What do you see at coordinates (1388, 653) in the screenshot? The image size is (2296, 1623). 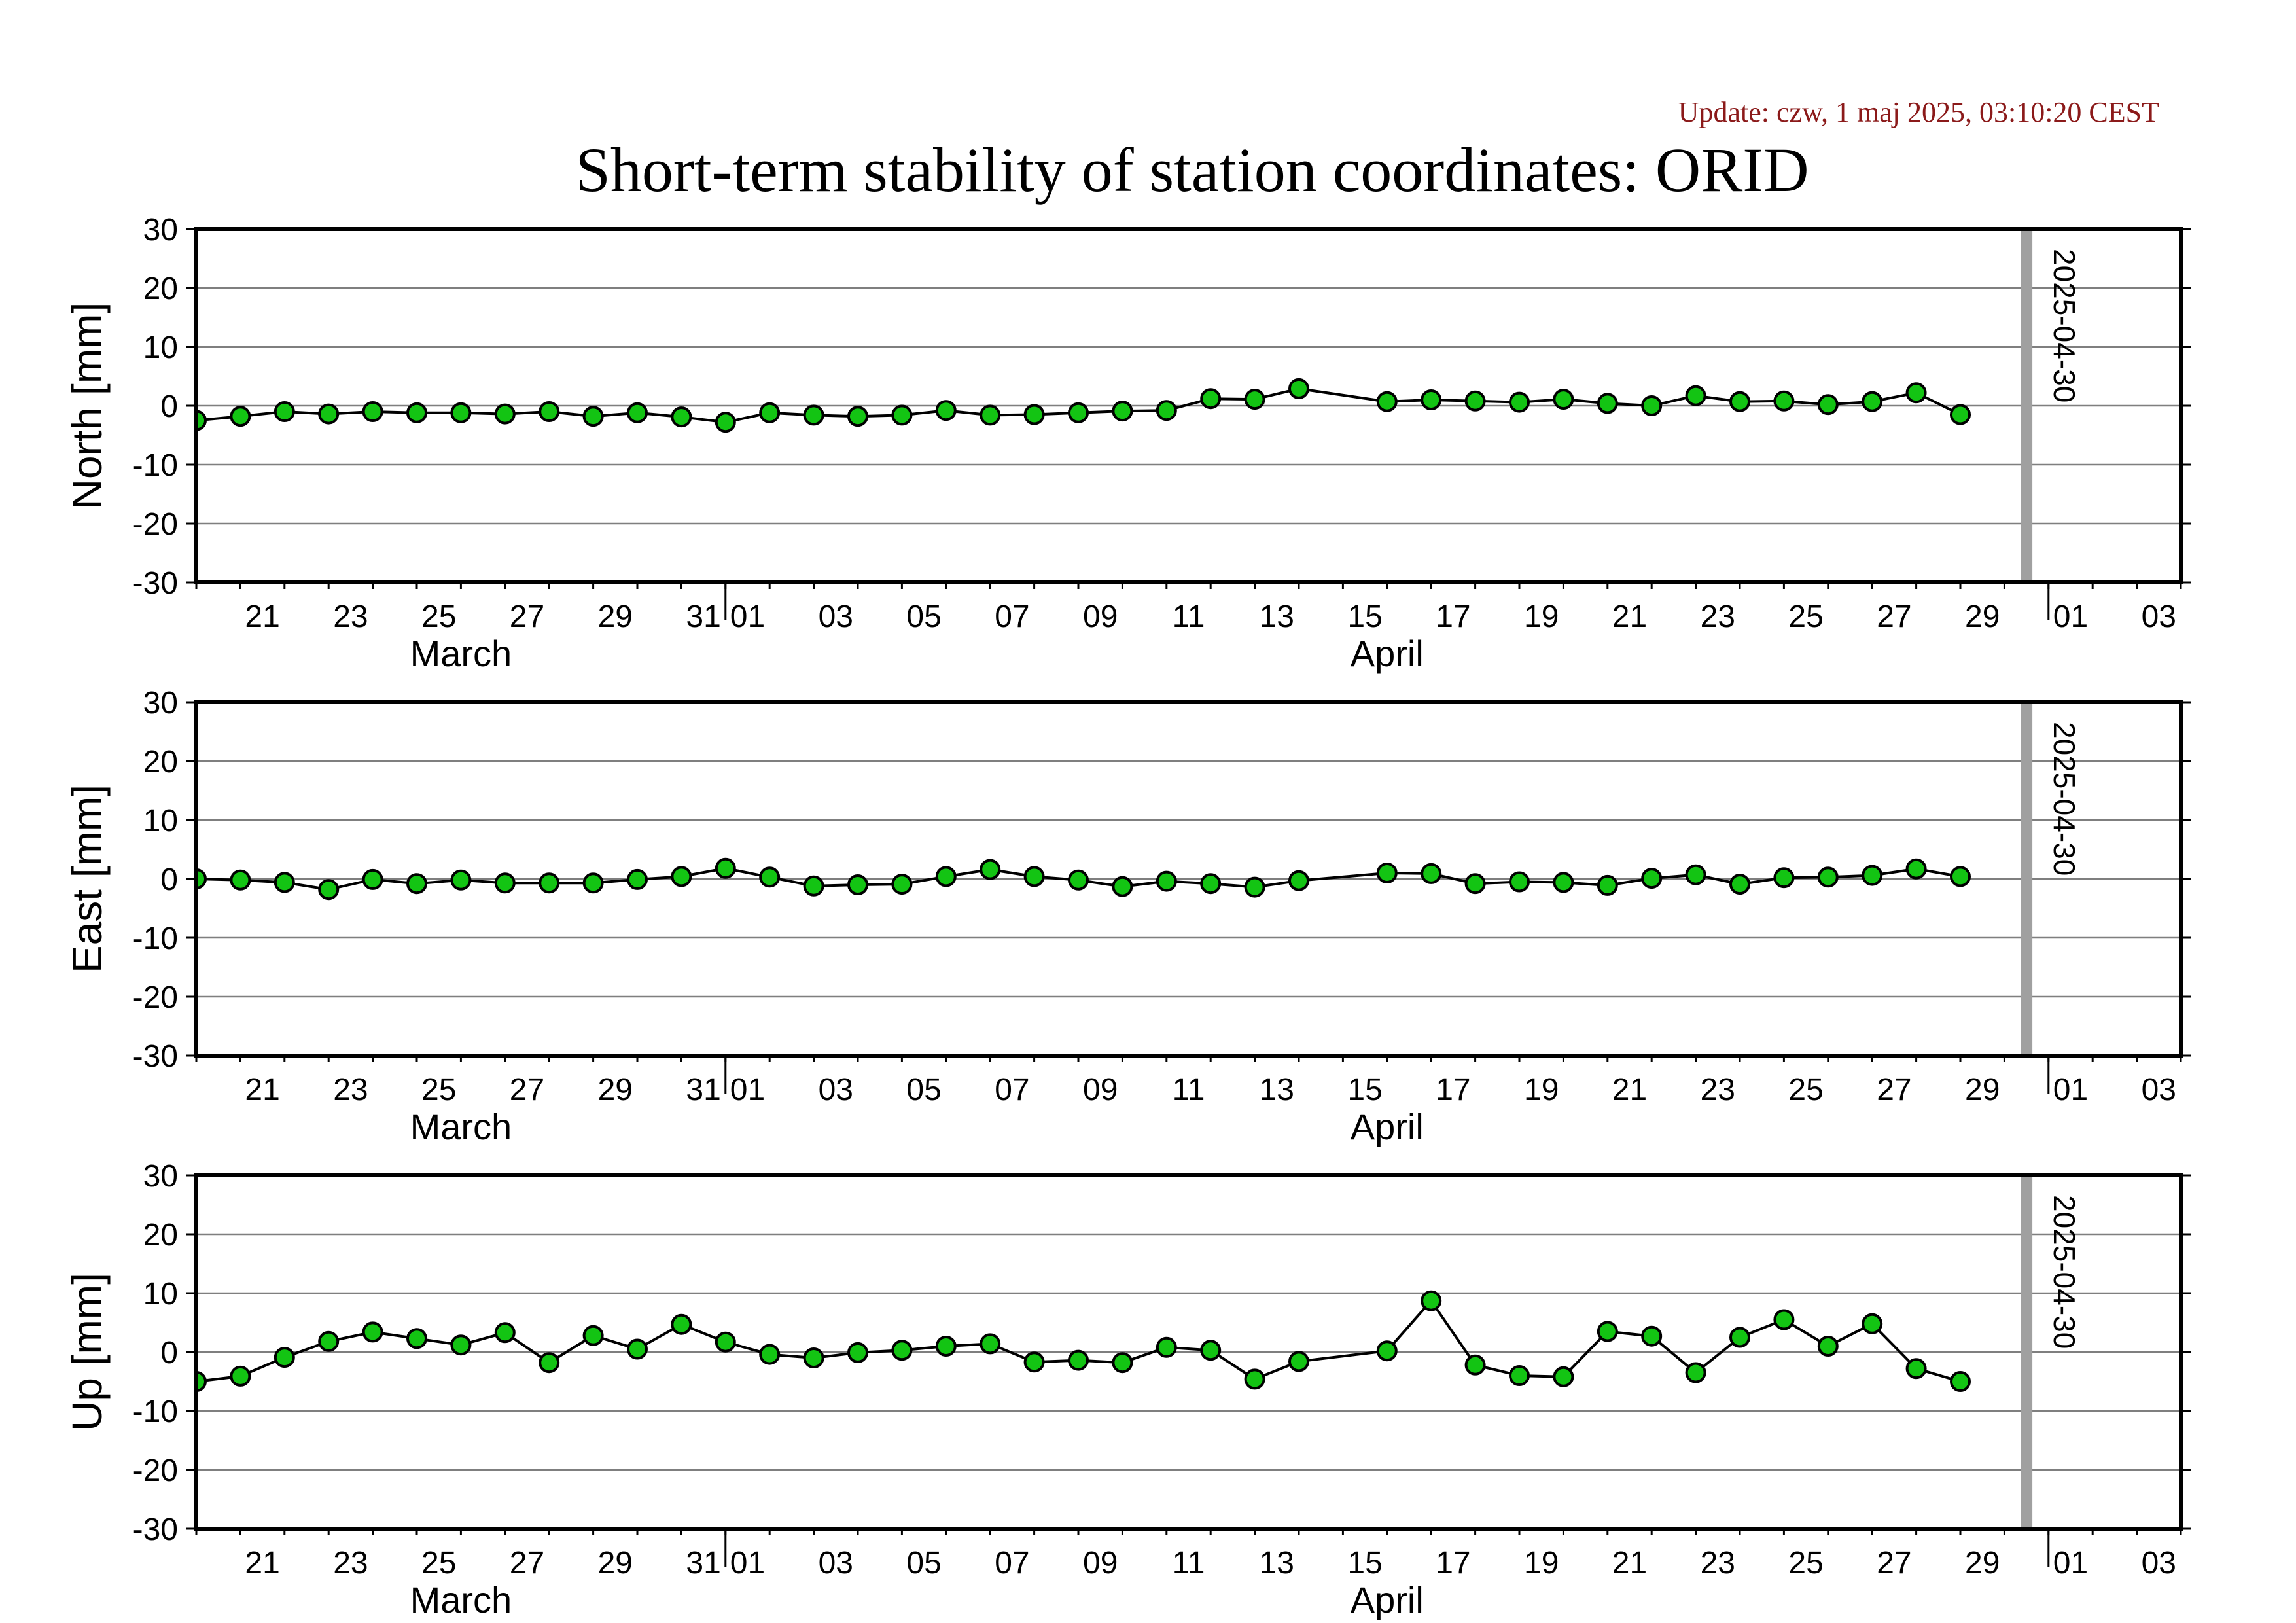 I see `month-label: April` at bounding box center [1388, 653].